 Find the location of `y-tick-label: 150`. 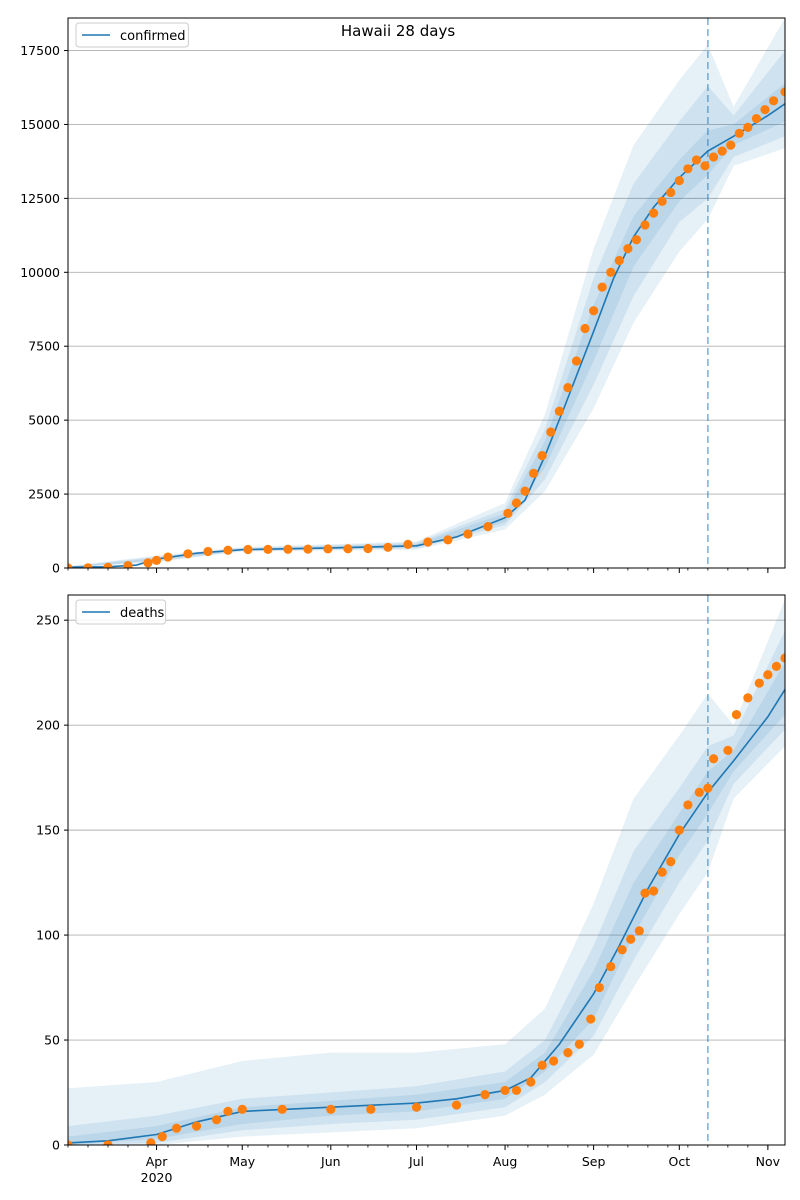

y-tick-label: 150 is located at coordinates (48, 830).